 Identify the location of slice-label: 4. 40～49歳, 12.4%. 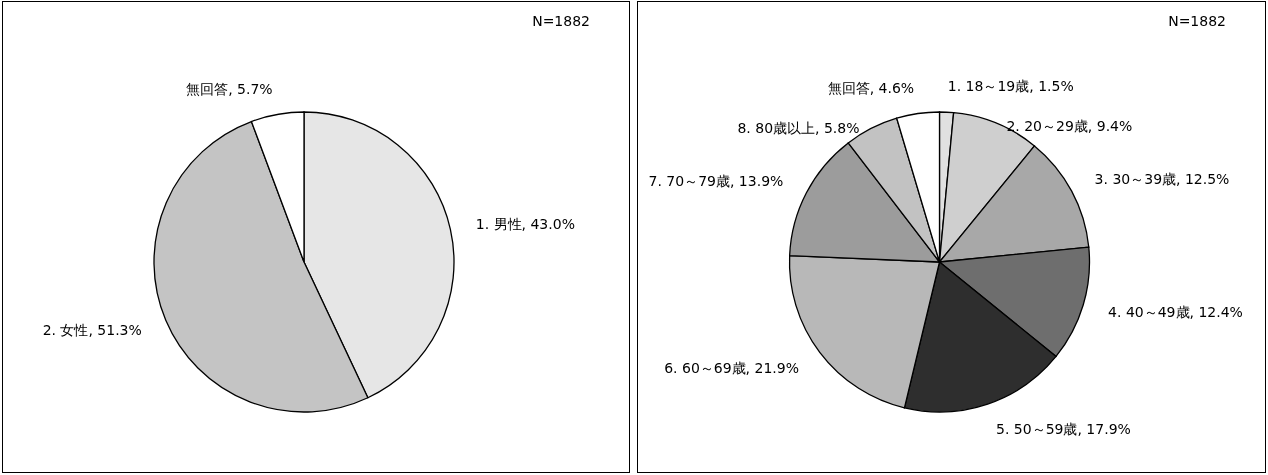
(1175, 312).